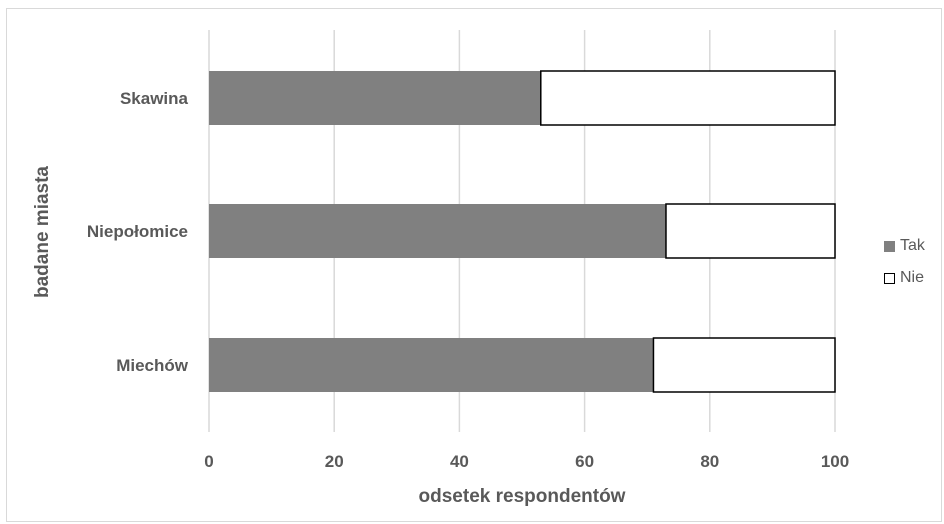  I want to click on y-axis-title: badane miasta, so click(42, 232).